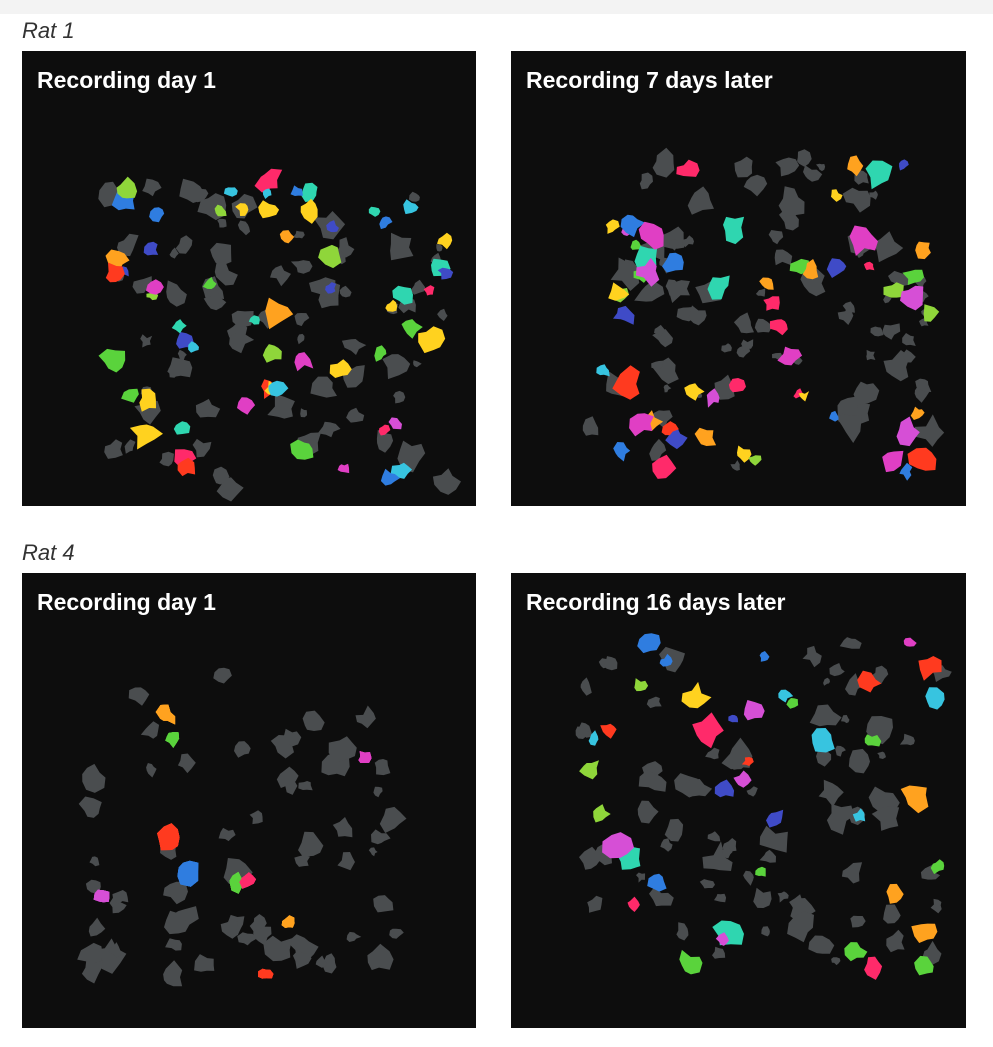  Describe the element at coordinates (763, 806) in the screenshot. I see `rat-4-day-16-cell-map` at that location.